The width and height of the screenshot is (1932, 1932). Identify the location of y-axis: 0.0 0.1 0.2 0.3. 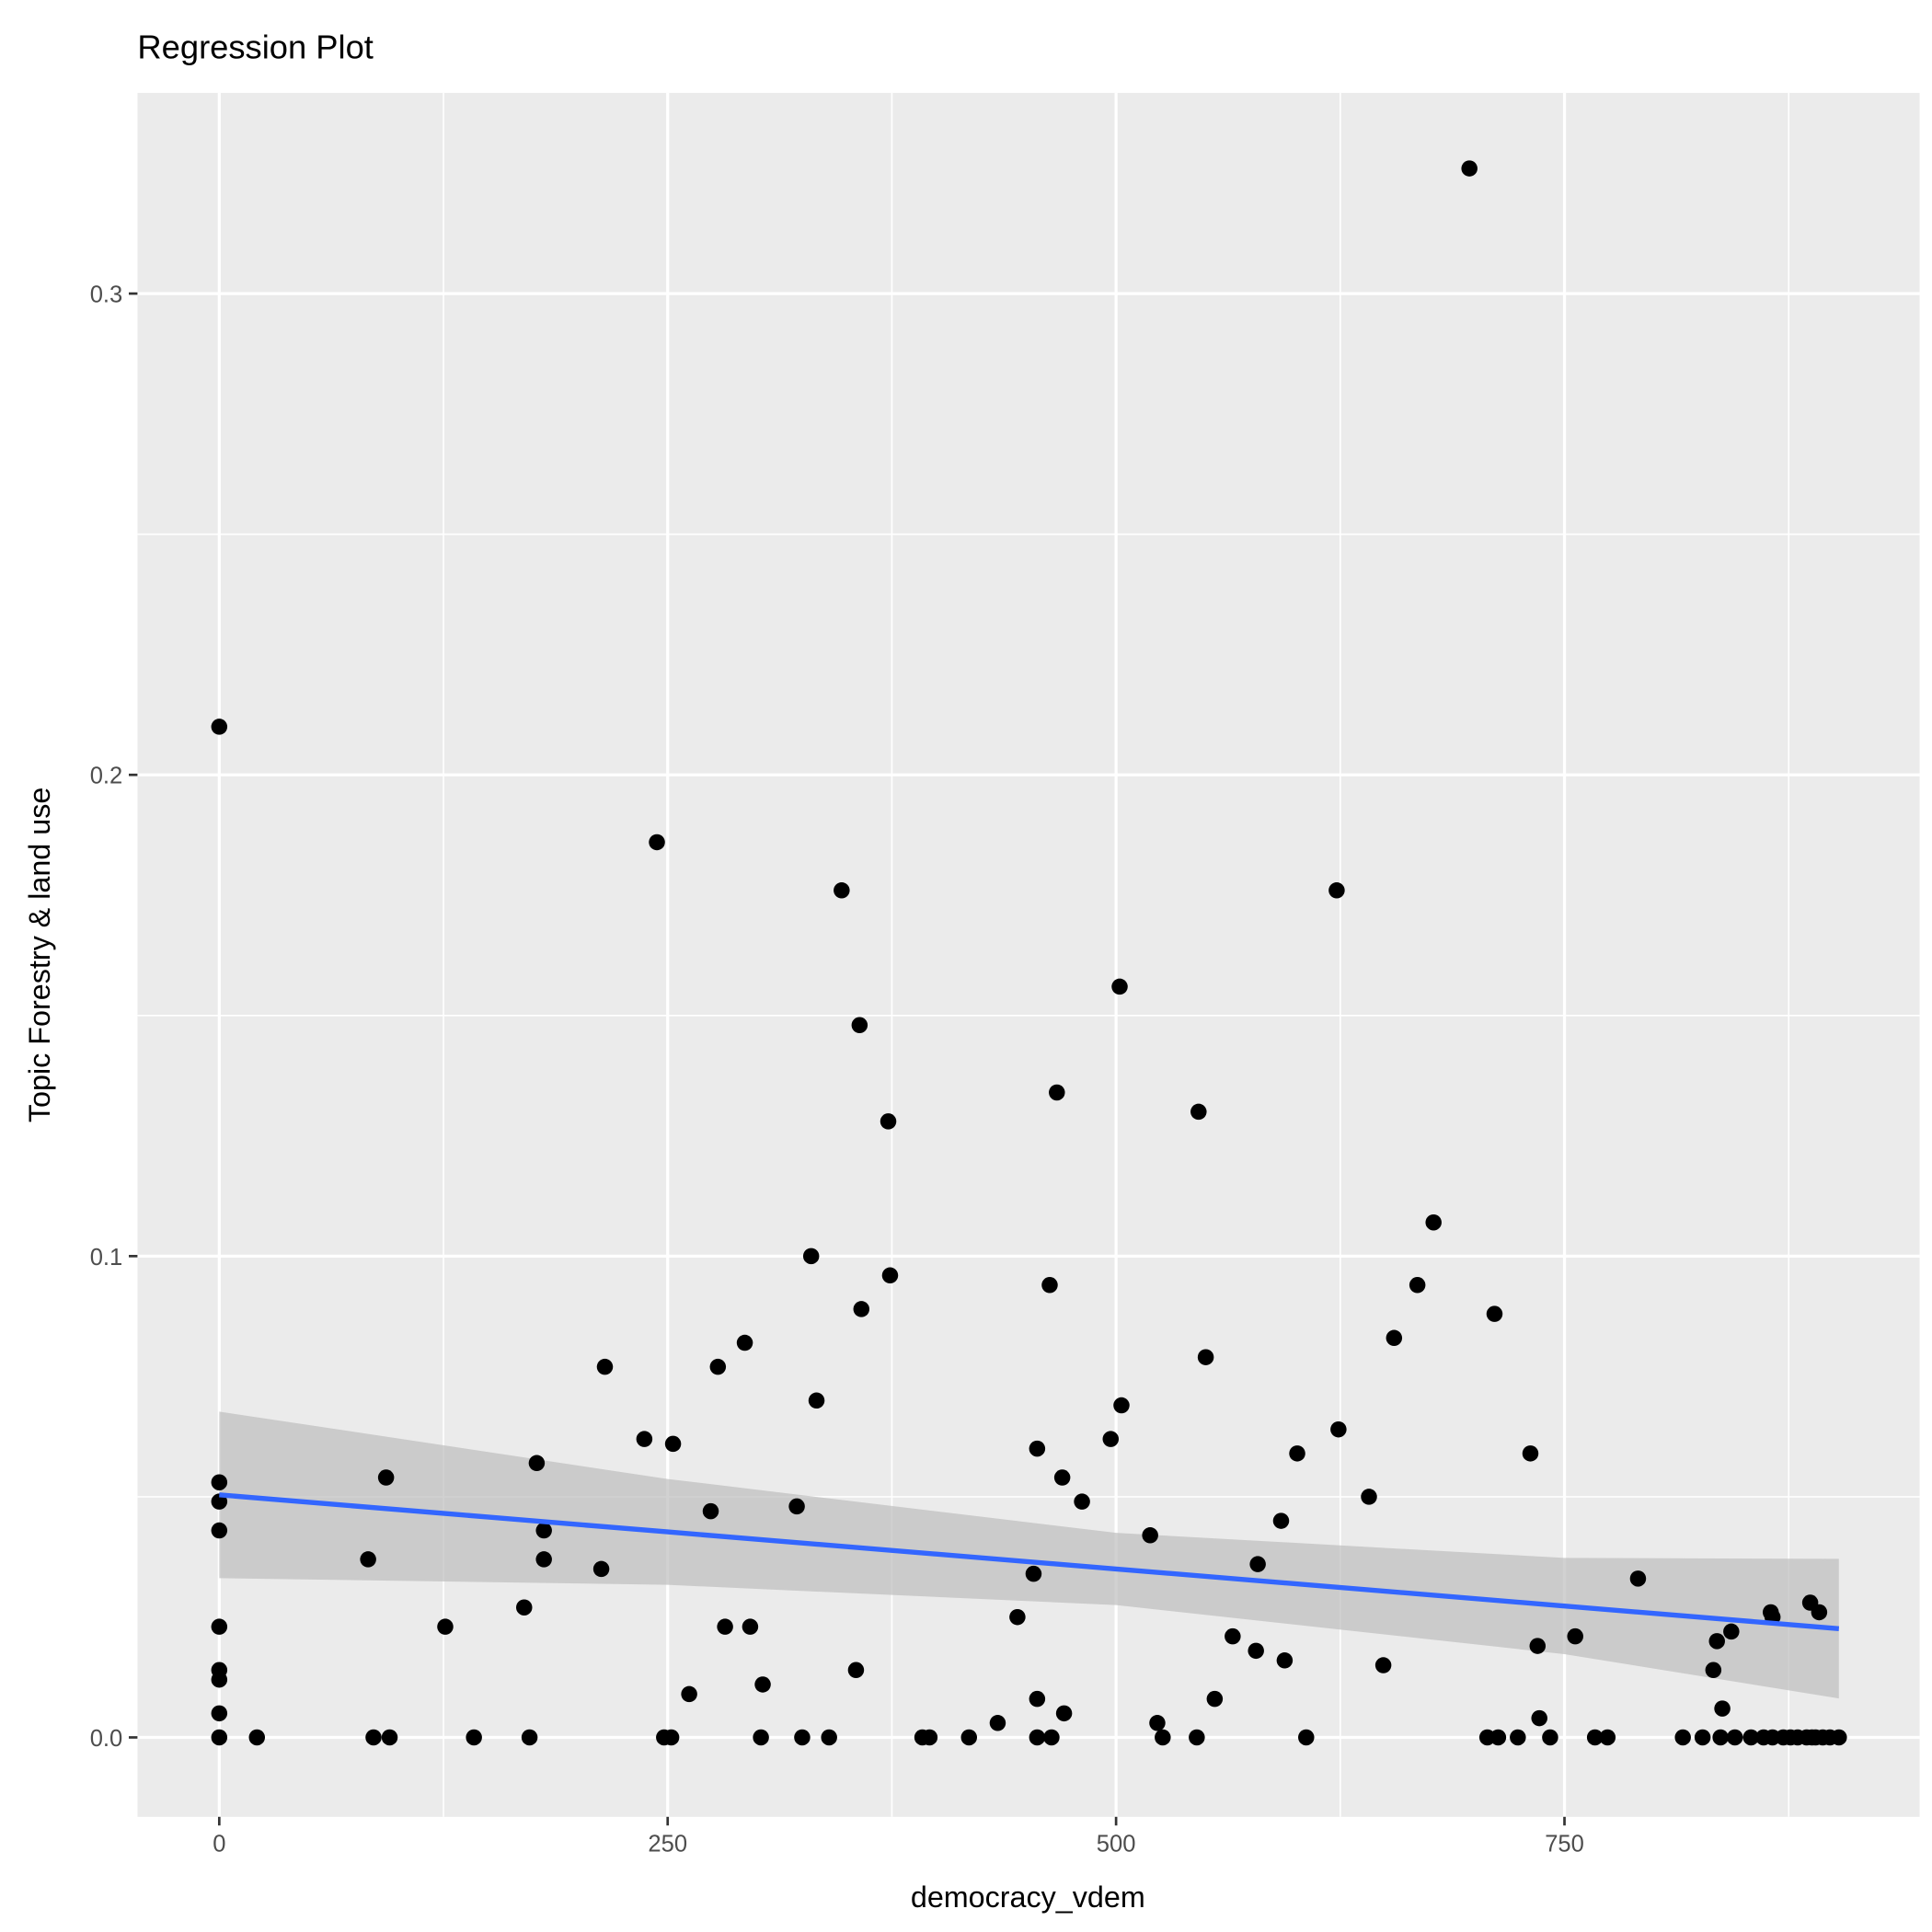
(114, 1017).